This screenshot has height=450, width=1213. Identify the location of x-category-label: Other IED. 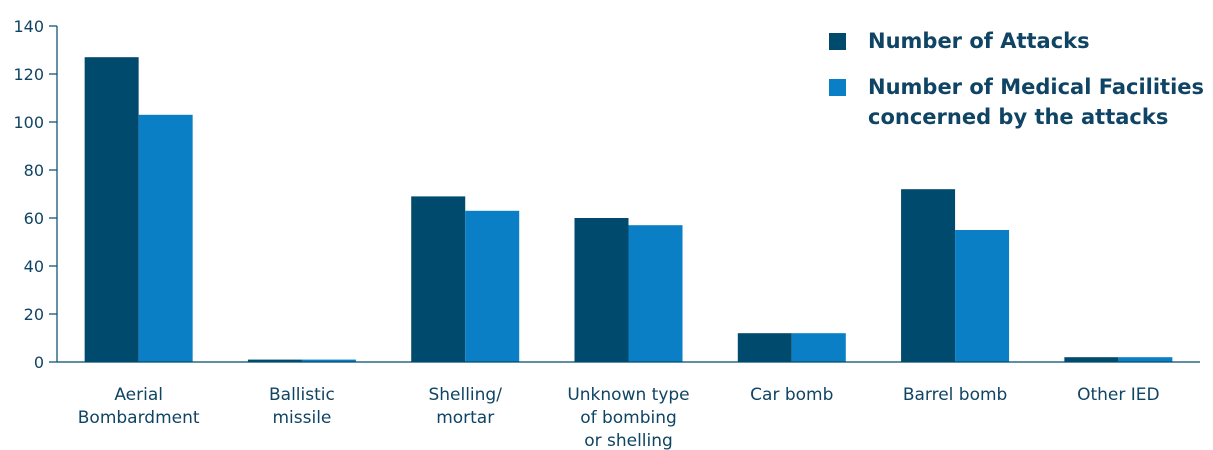
(1118, 395).